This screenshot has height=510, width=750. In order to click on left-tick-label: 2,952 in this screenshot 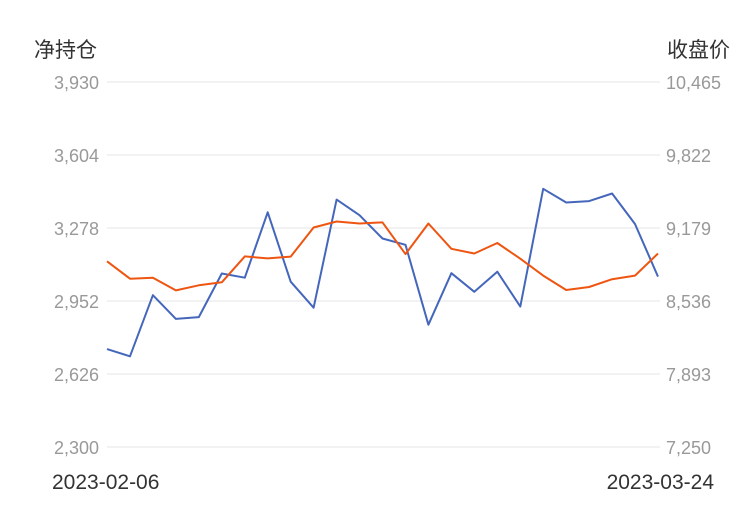, I will do `click(76, 302)`.